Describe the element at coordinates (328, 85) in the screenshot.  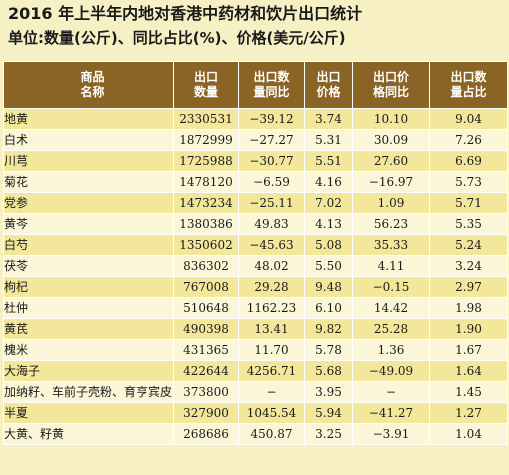
I see `header-price: 出口 价格` at that location.